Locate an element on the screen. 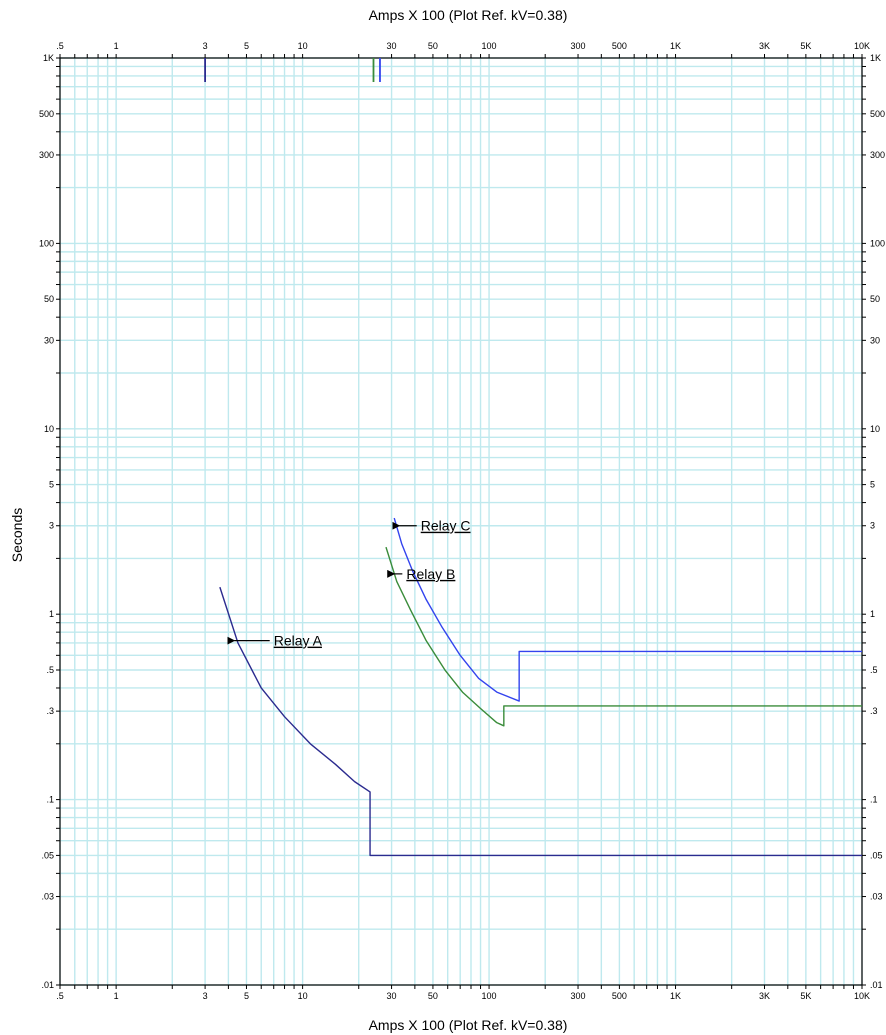  x-tick-label-top: 1 is located at coordinates (116, 46).